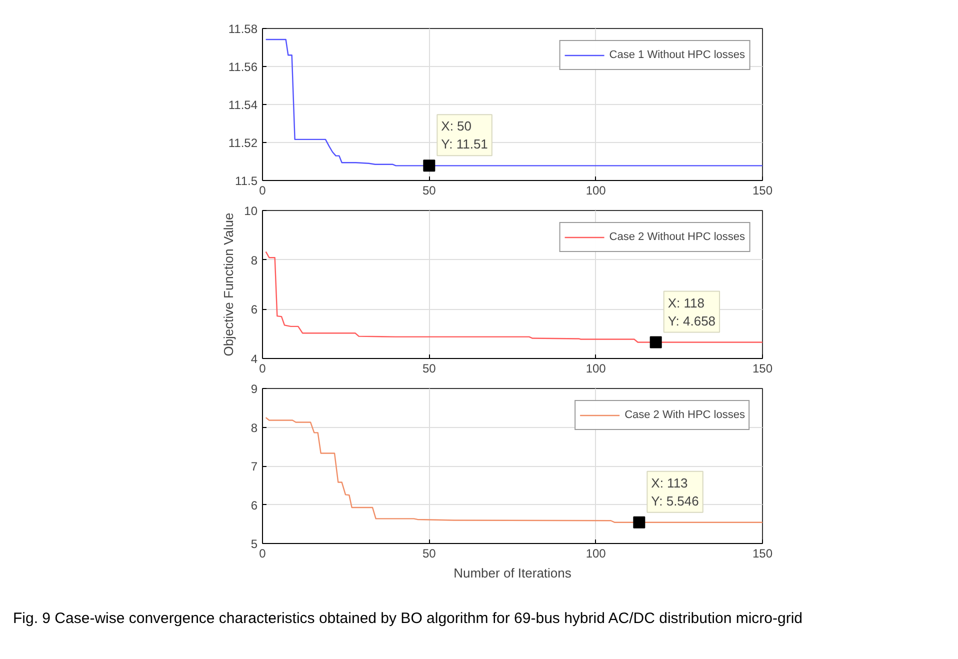 This screenshot has width=958, height=659. What do you see at coordinates (254, 389) in the screenshot?
I see `y-tick-label: 9` at bounding box center [254, 389].